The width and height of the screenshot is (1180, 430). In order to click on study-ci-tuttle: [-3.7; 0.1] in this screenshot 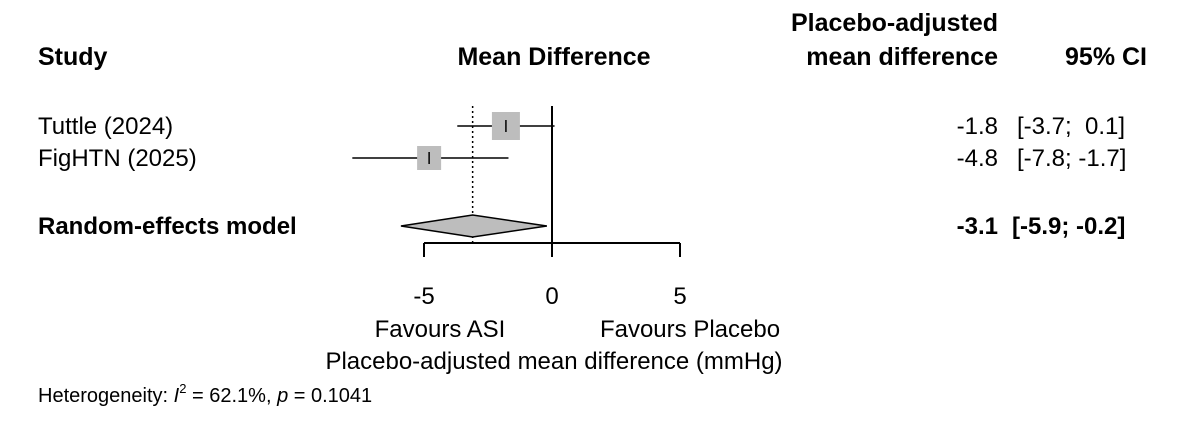, I will do `click(1071, 126)`.